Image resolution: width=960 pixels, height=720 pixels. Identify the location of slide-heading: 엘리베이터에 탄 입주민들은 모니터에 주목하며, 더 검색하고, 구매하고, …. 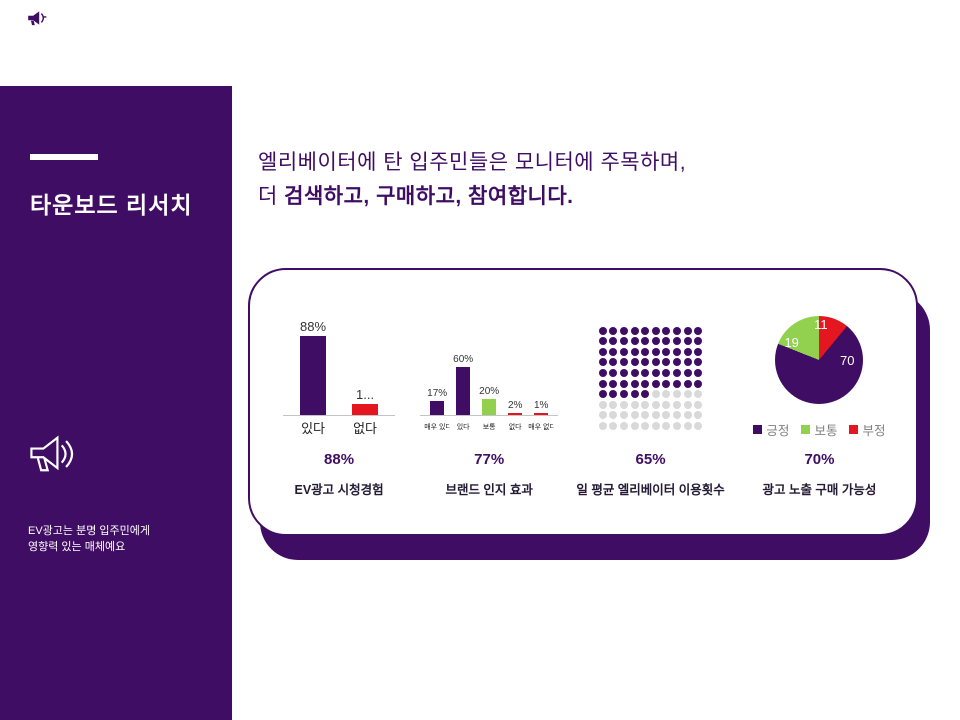
(472, 179).